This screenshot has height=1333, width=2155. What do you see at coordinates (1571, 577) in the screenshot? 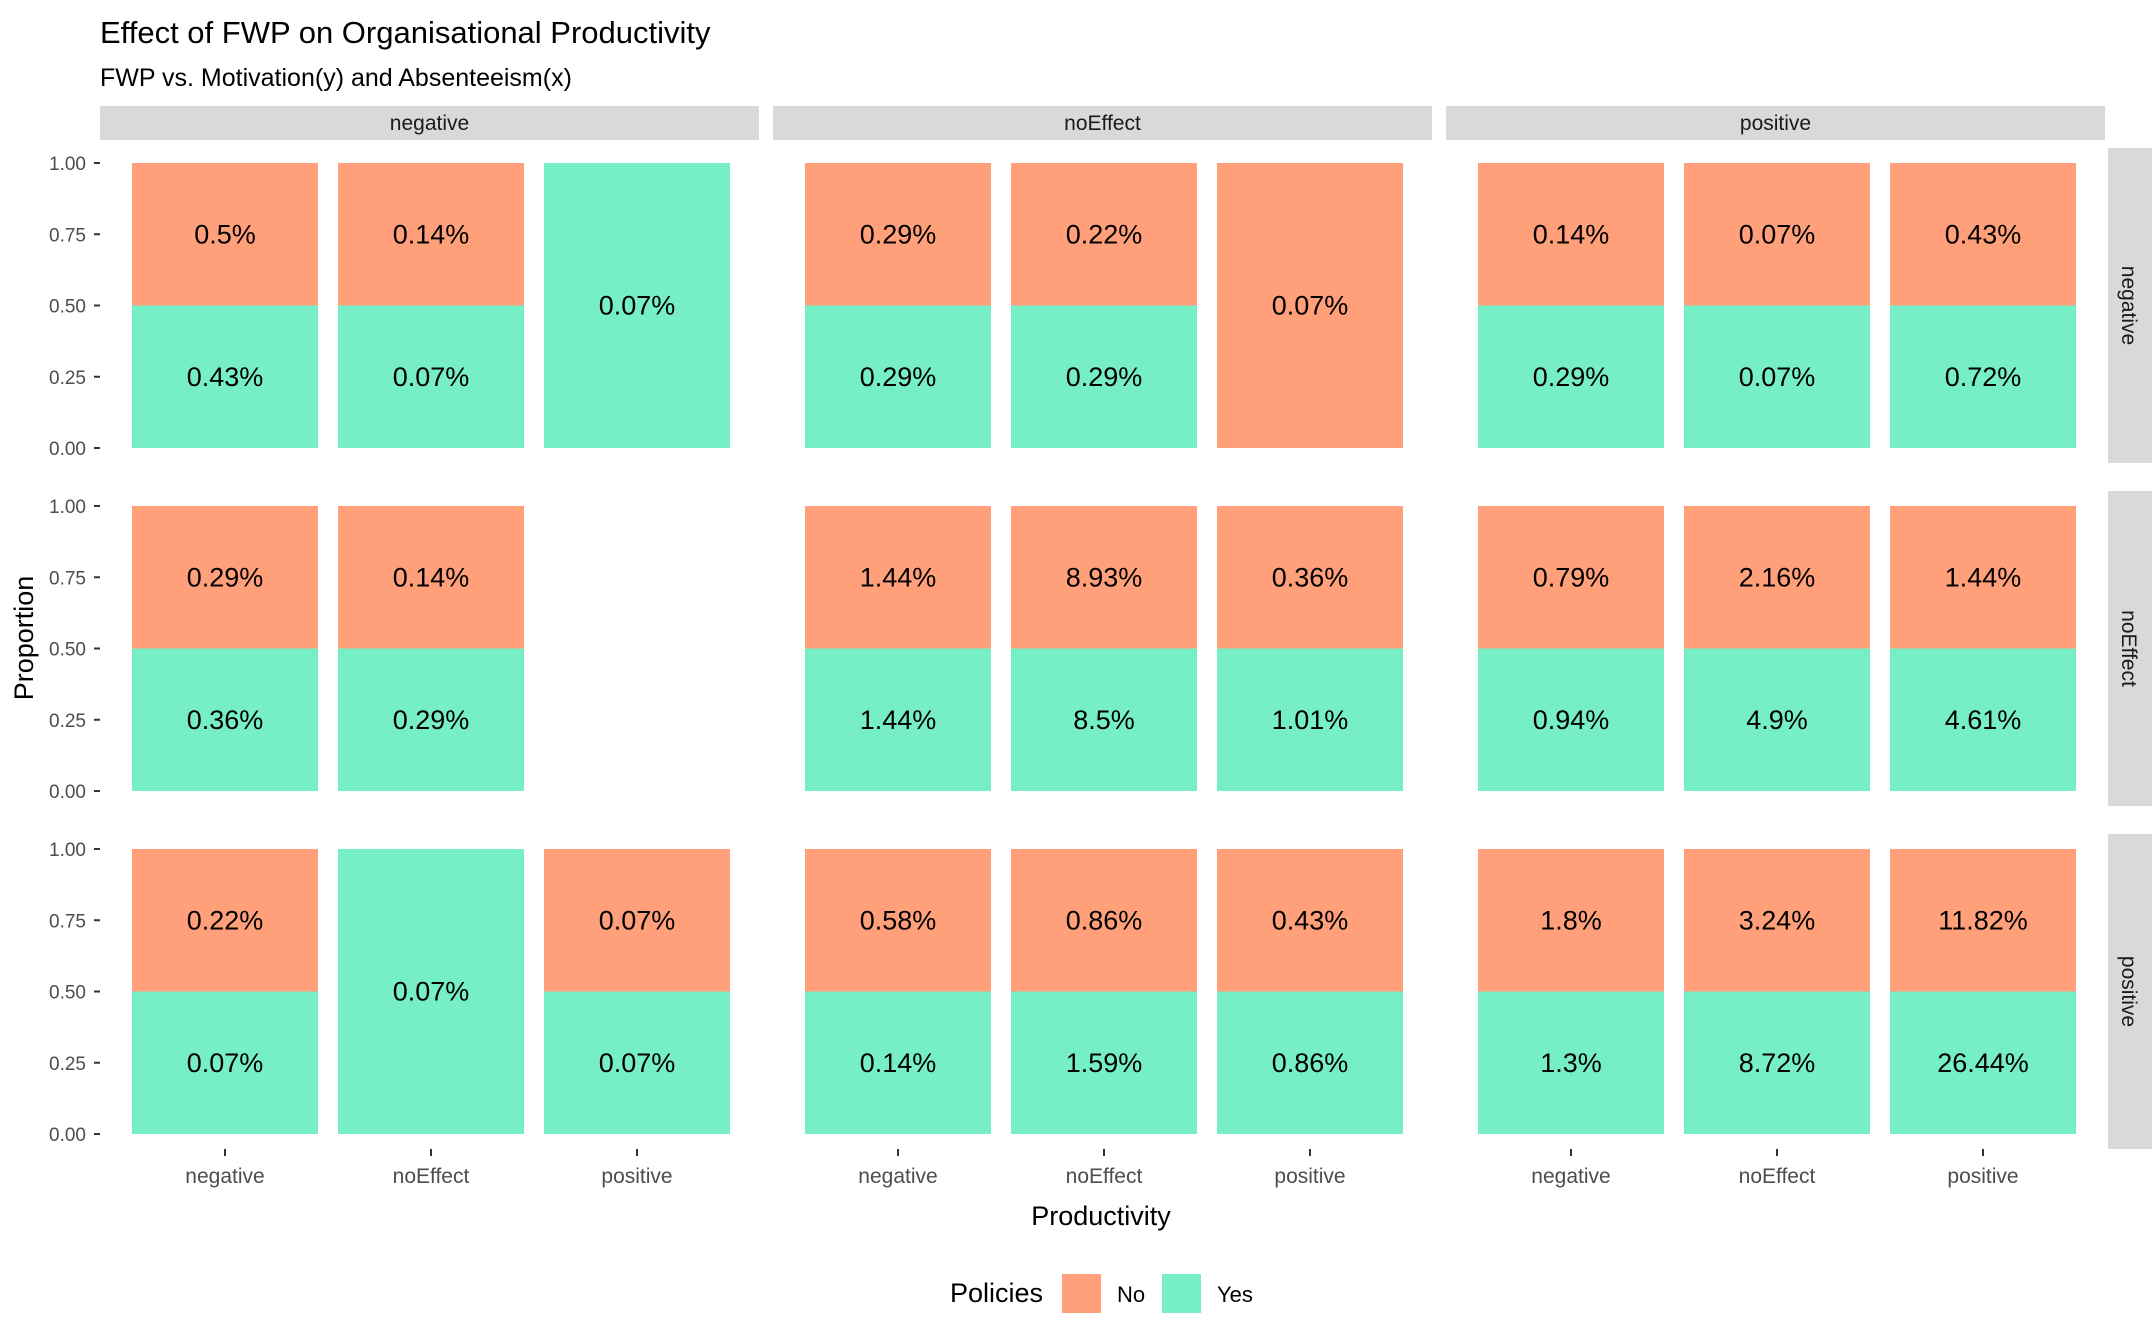
I see `data-label-no: 0.79%` at bounding box center [1571, 577].